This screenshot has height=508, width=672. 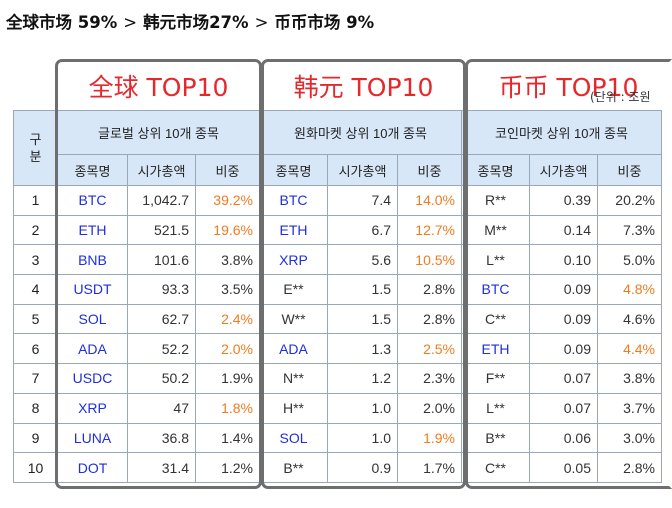 What do you see at coordinates (35, 378) in the screenshot?
I see `rank-cell: 7` at bounding box center [35, 378].